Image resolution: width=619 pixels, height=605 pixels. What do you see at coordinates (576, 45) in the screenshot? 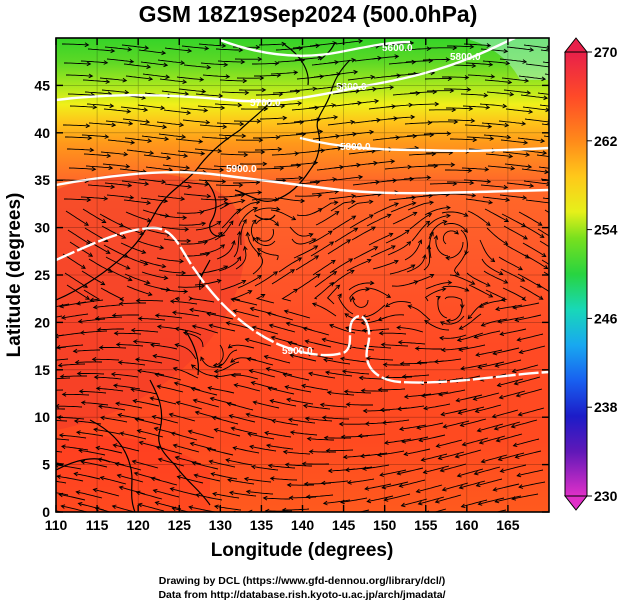
I see `colorbar-max-arrow` at bounding box center [576, 45].